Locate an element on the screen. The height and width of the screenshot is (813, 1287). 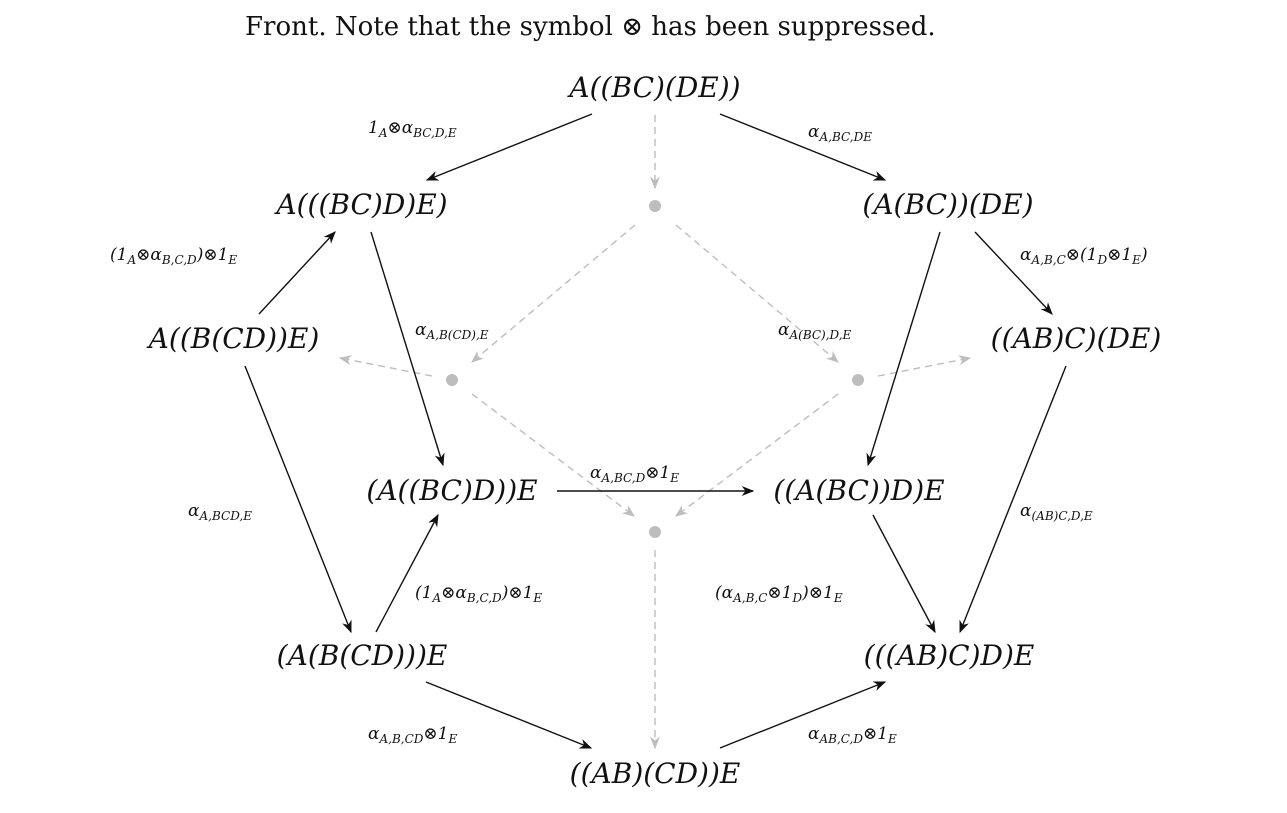
edge-n4-n8 is located at coordinates (298, 499).